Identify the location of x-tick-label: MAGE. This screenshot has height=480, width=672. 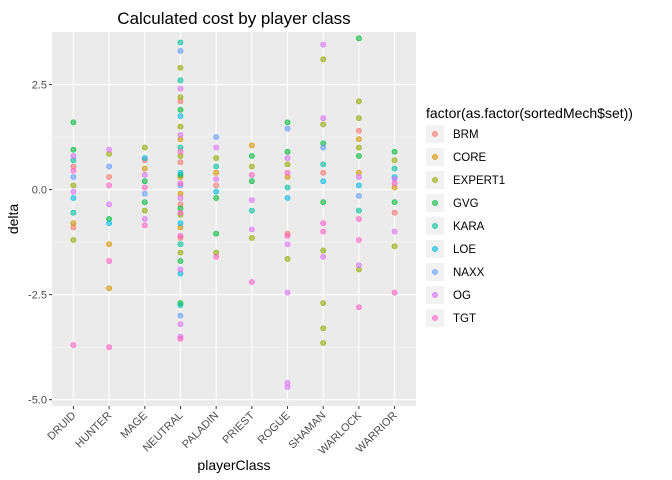
(134, 425).